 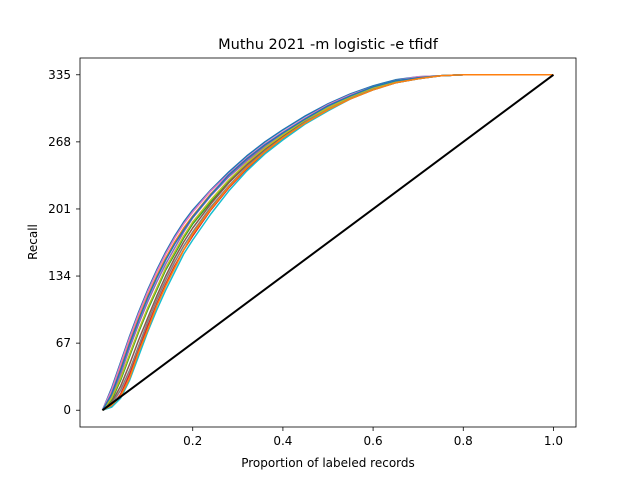 What do you see at coordinates (59, 75) in the screenshot?
I see `y-tick-label: 335` at bounding box center [59, 75].